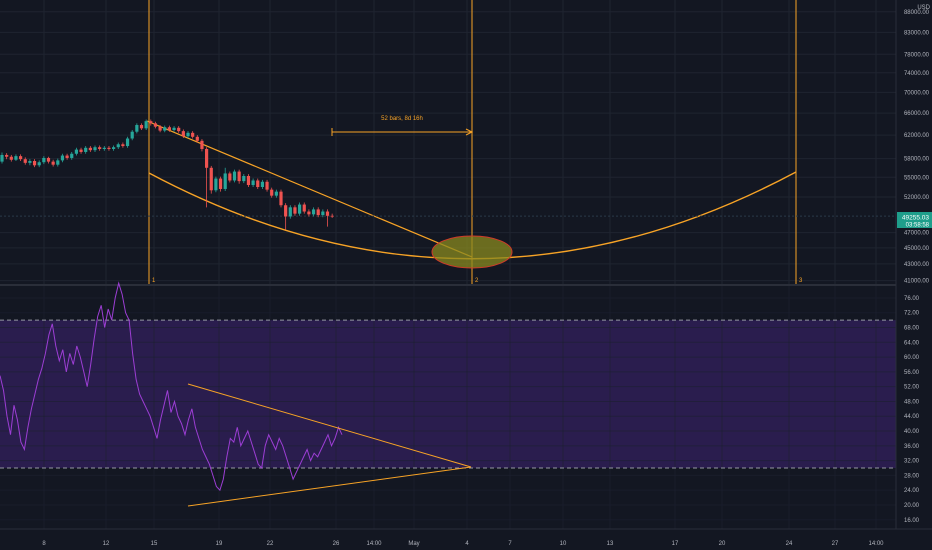 Image resolution: width=932 pixels, height=550 pixels. I want to click on rsi-upper-trendline, so click(329, 425).